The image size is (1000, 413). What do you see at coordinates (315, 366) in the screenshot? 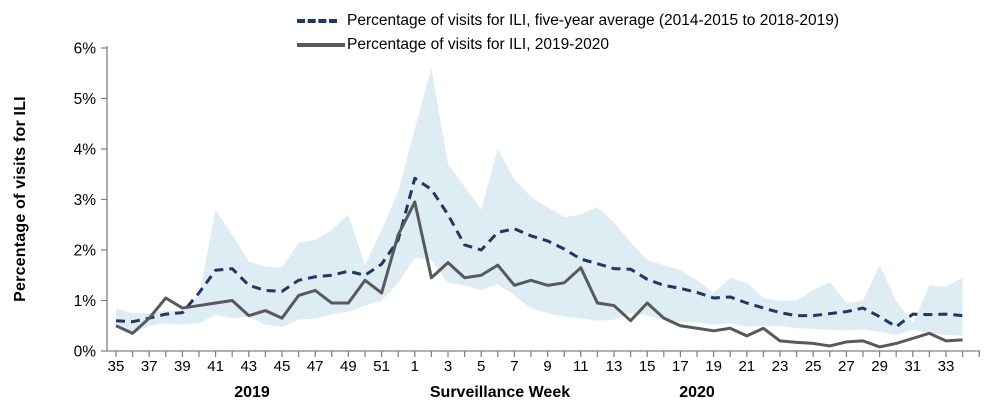
I see `x-tick-label: 47` at bounding box center [315, 366].